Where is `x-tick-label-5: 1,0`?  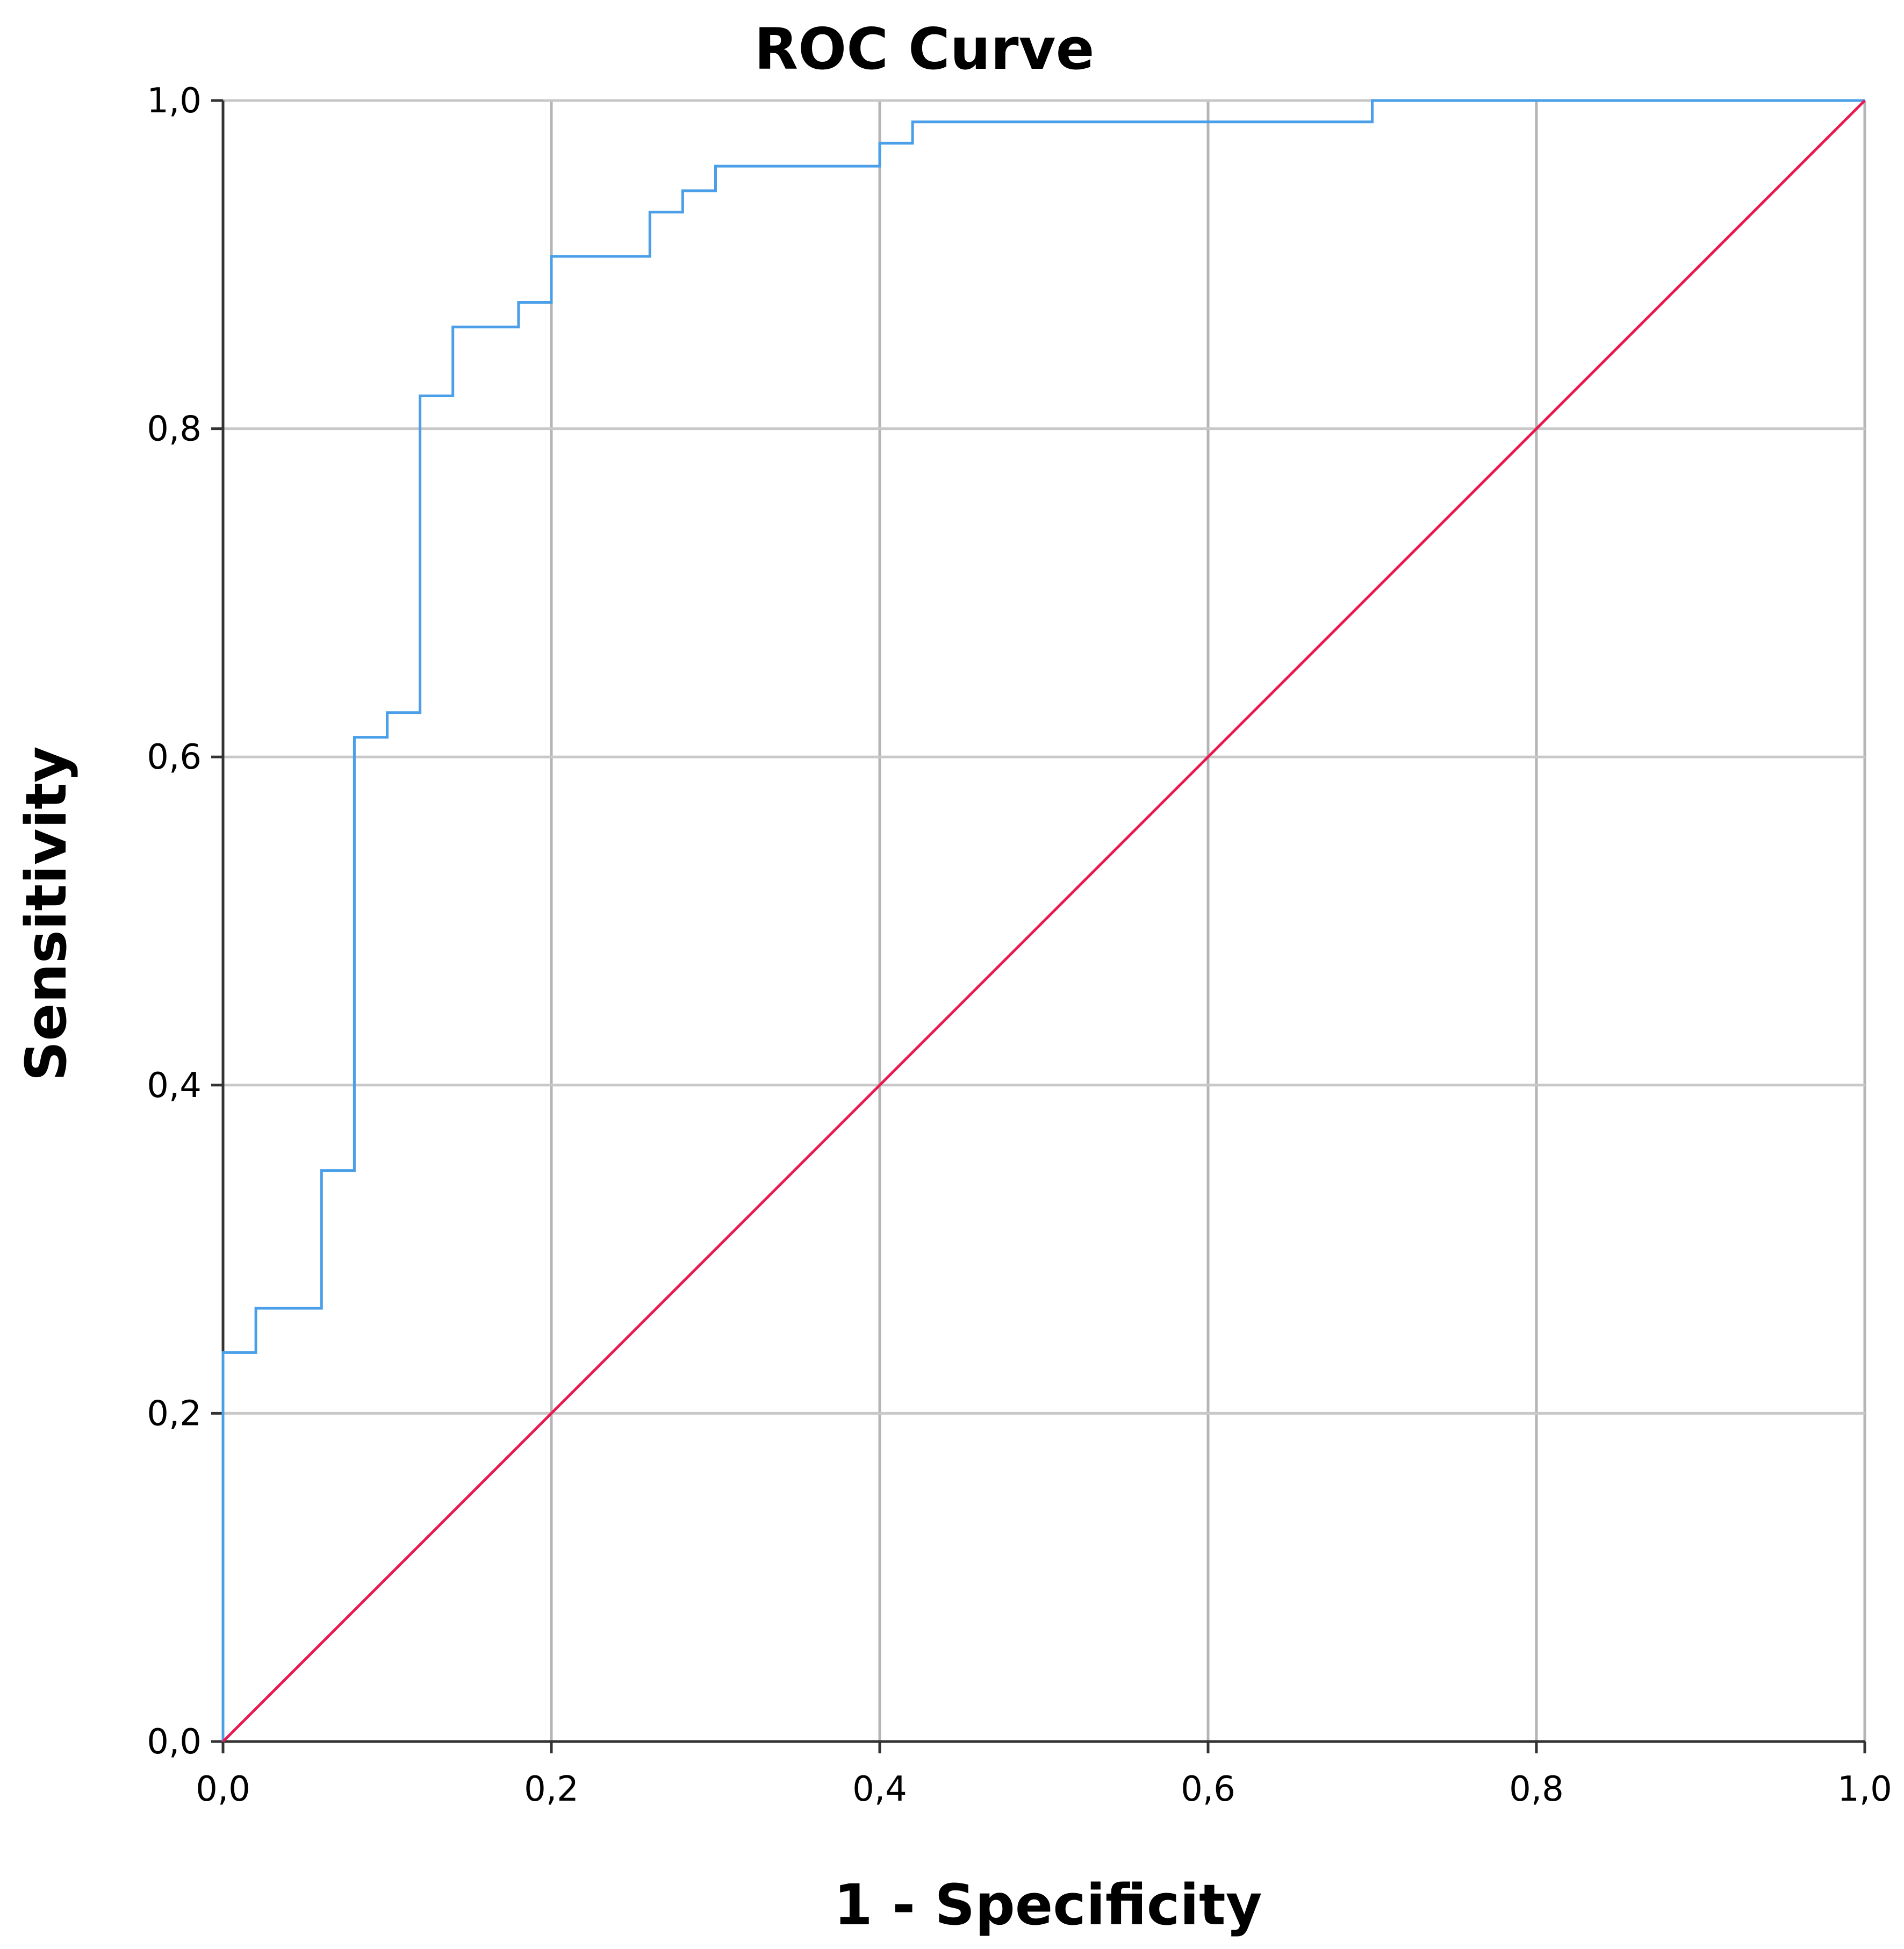 x-tick-label-5: 1,0 is located at coordinates (1864, 1789).